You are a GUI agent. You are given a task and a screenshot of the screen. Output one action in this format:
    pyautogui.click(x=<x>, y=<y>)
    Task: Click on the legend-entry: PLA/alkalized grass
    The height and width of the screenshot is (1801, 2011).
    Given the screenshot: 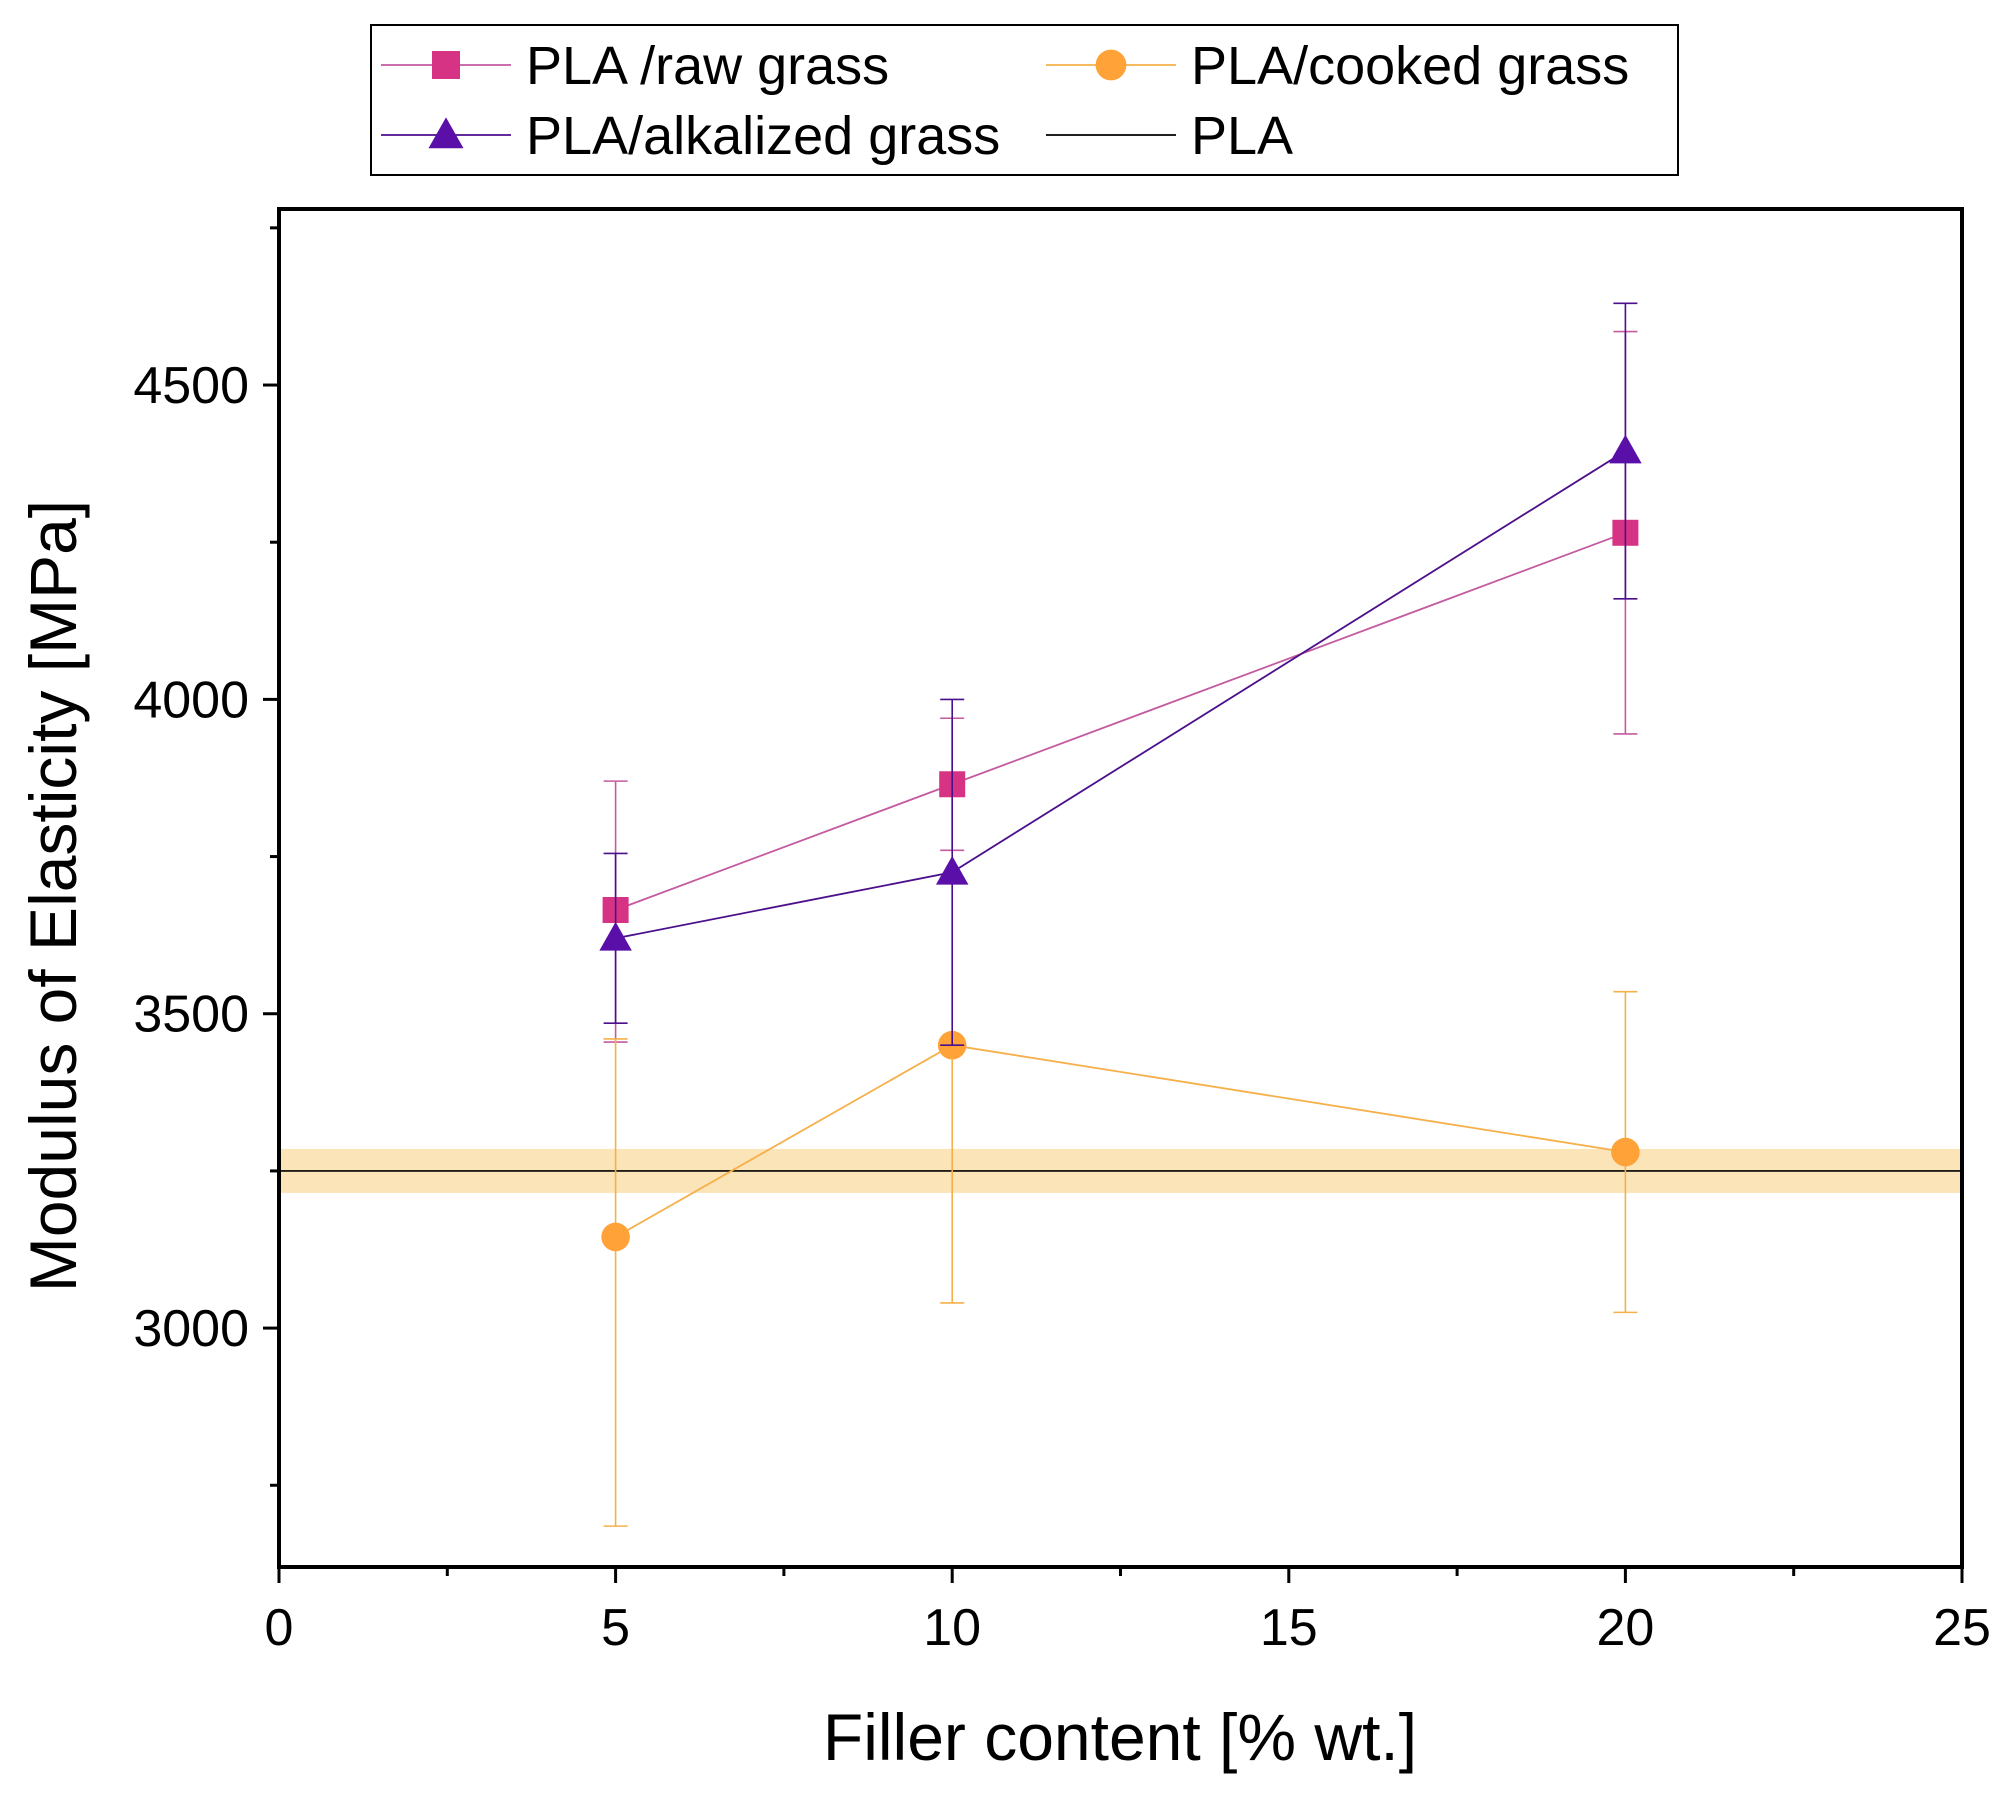 What is the action you would take?
    pyautogui.click(x=690, y=136)
    